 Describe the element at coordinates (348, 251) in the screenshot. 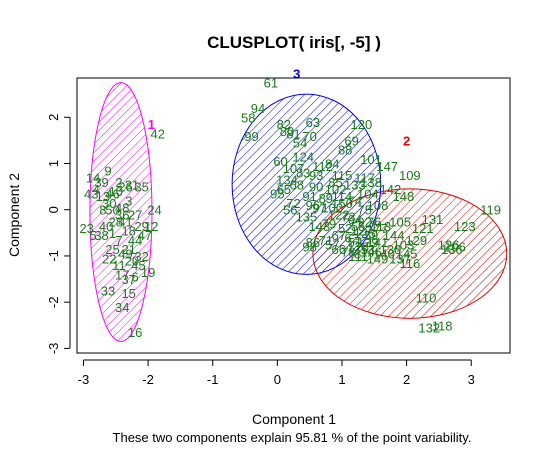

I see `point-label: 78` at that location.